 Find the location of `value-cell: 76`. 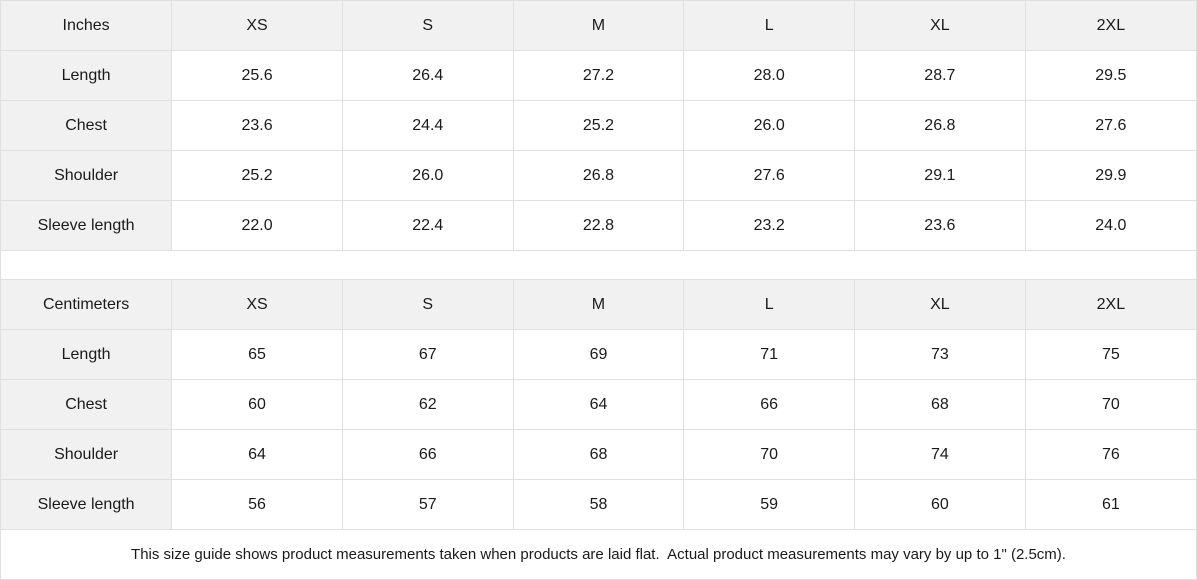

value-cell: 76 is located at coordinates (1110, 454).